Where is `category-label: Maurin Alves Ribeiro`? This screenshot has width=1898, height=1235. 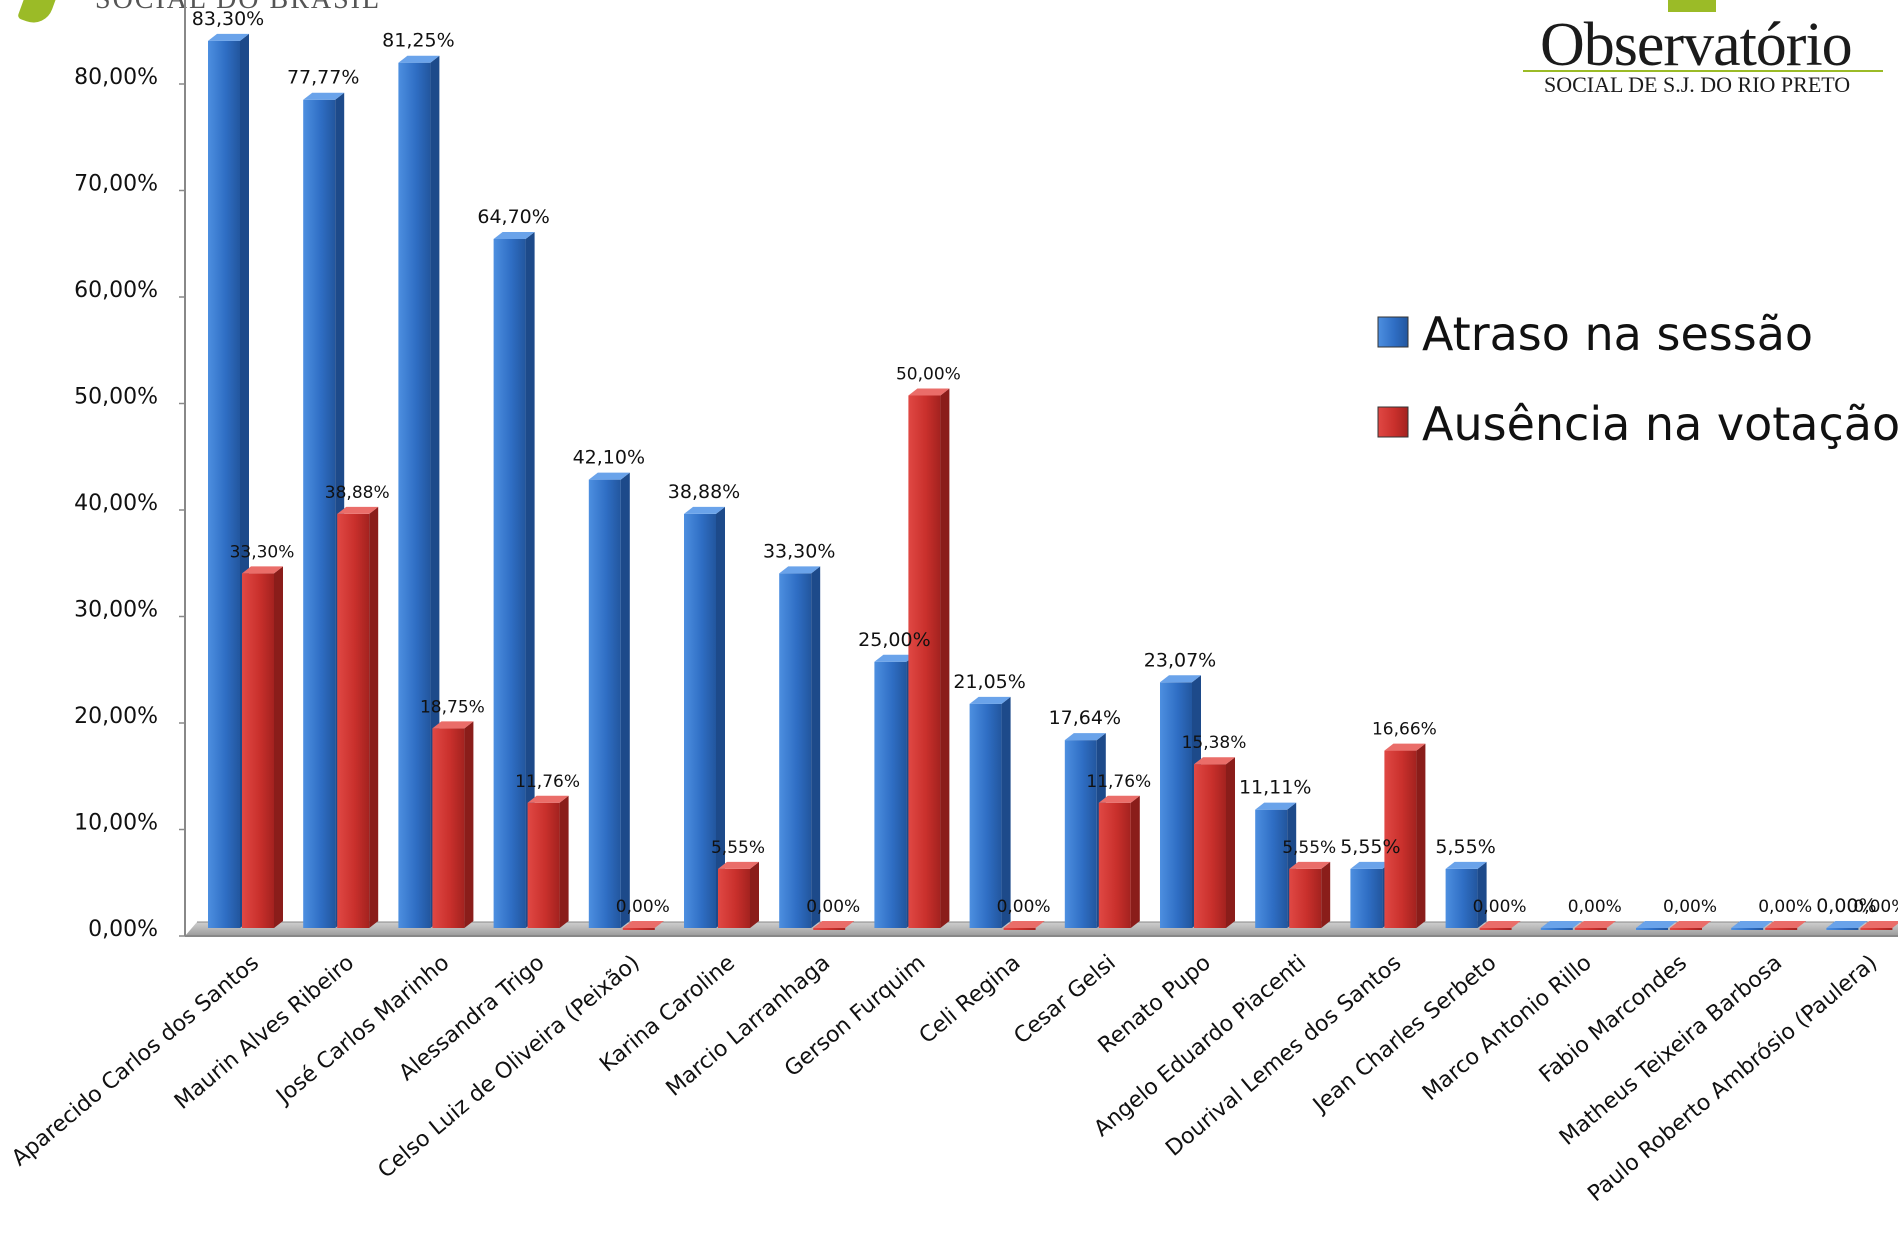
category-label: Maurin Alves Ribeiro is located at coordinates (264, 1032).